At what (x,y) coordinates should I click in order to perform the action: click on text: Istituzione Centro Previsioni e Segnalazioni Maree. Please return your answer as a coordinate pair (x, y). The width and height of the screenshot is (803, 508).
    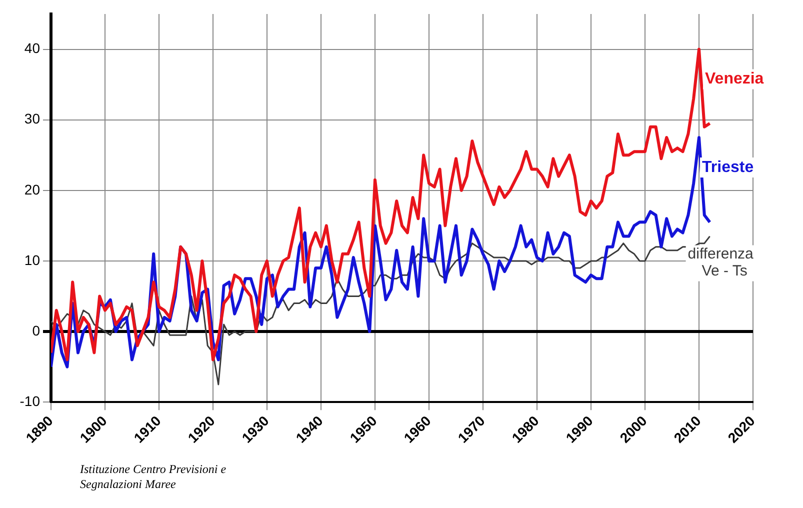
    Looking at the image, I should click on (154, 477).